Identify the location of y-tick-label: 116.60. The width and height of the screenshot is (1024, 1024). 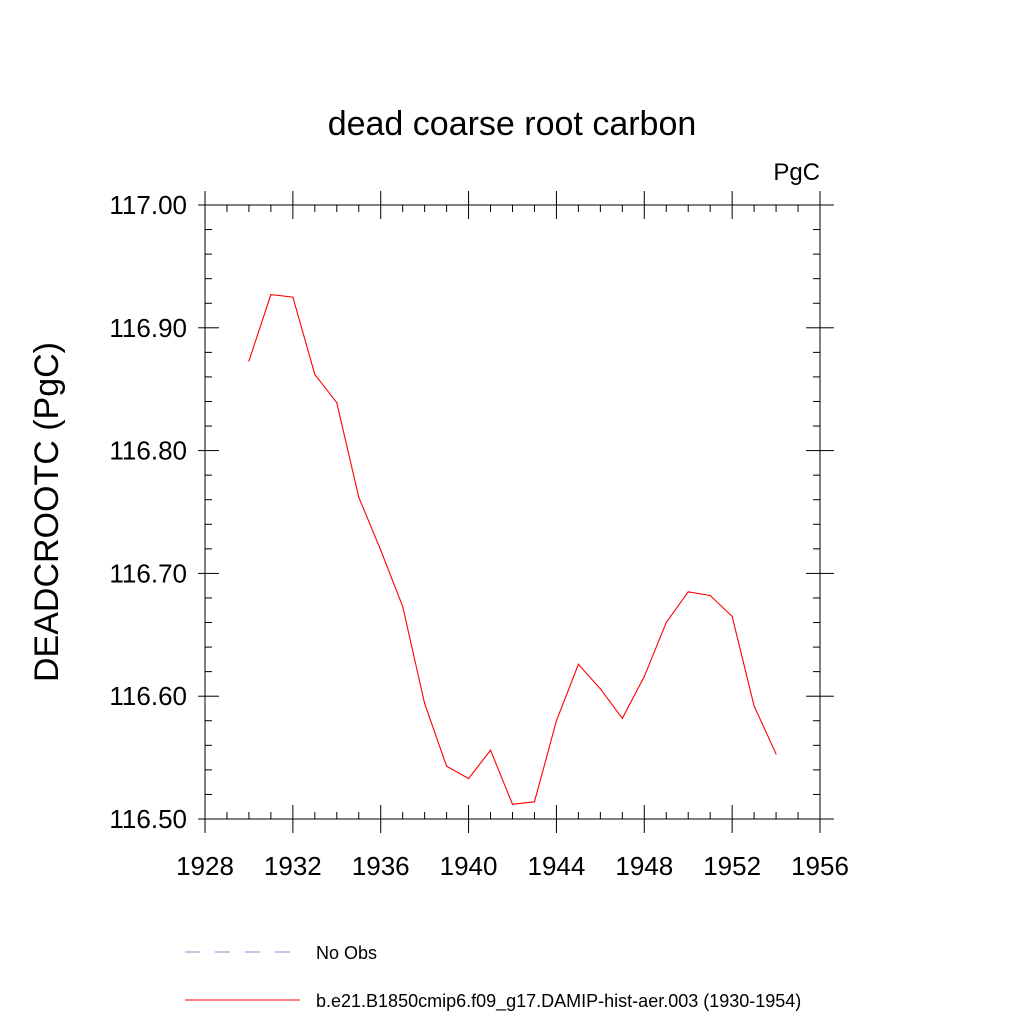
(148, 696).